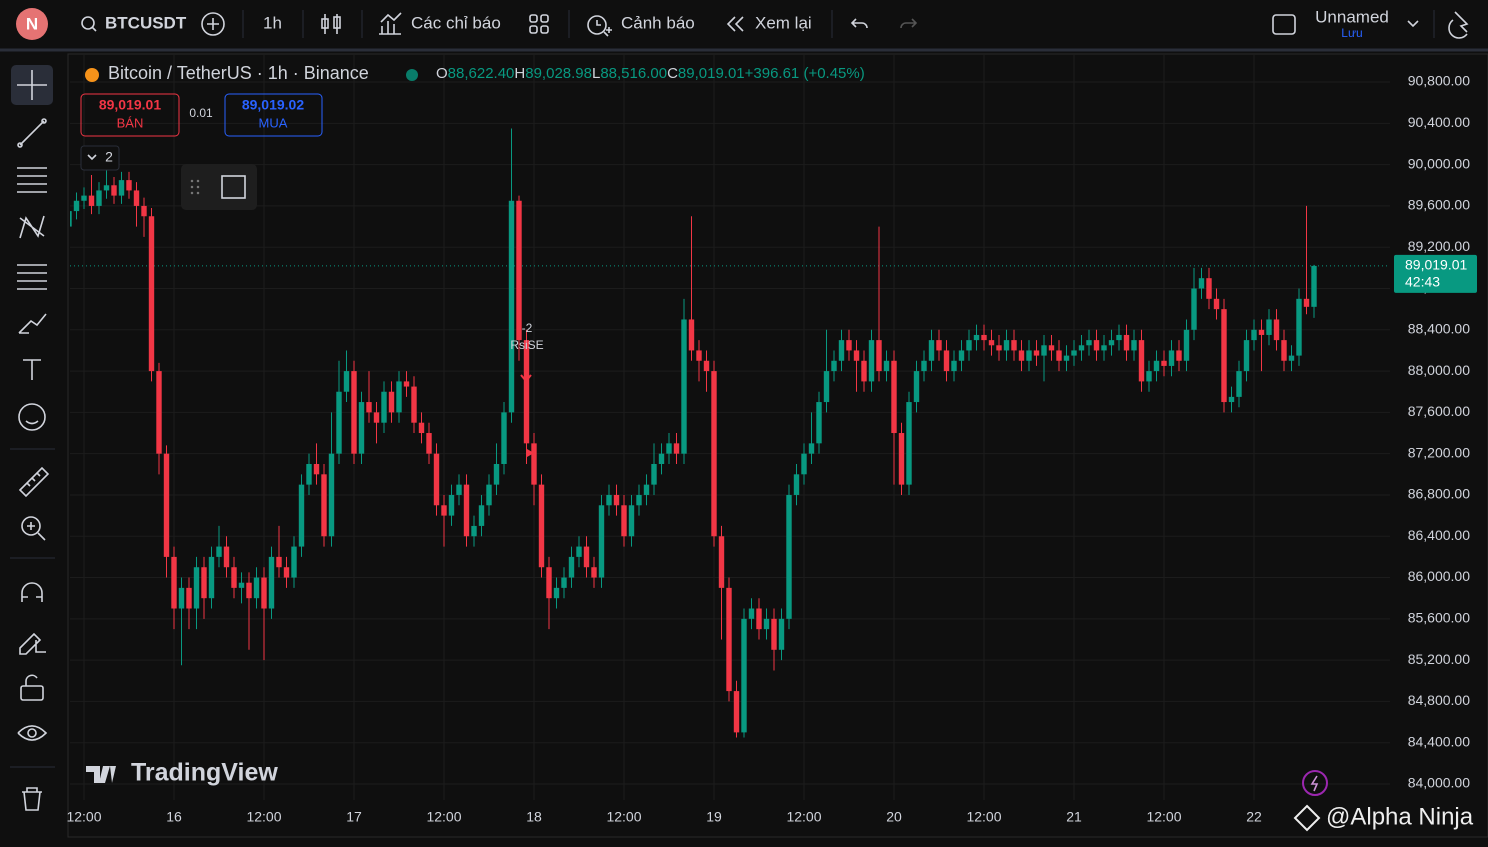 The image size is (1488, 847). What do you see at coordinates (195, 187) in the screenshot?
I see `drag-handle` at bounding box center [195, 187].